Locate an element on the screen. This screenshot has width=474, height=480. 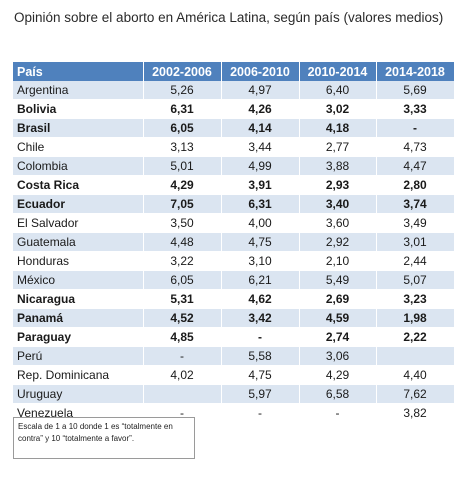
value-cell: 5,97 is located at coordinates (260, 394).